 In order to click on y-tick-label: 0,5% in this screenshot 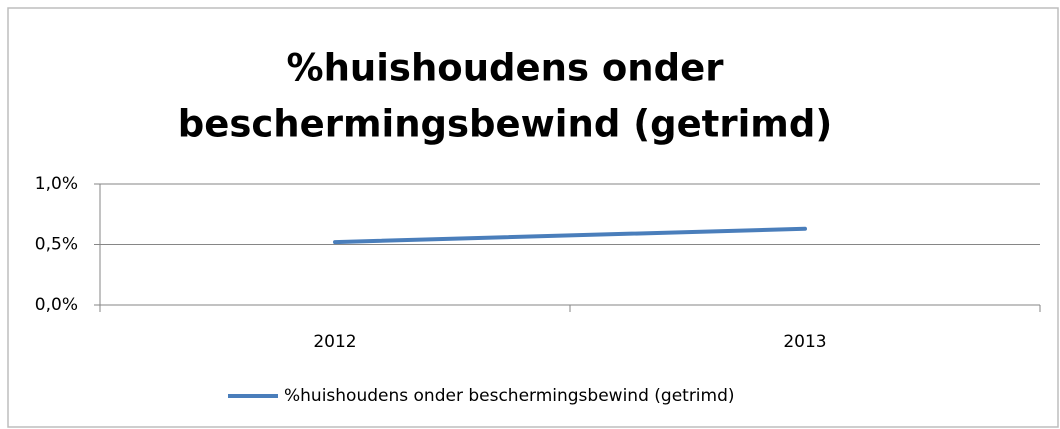, I will do `click(56, 245)`.